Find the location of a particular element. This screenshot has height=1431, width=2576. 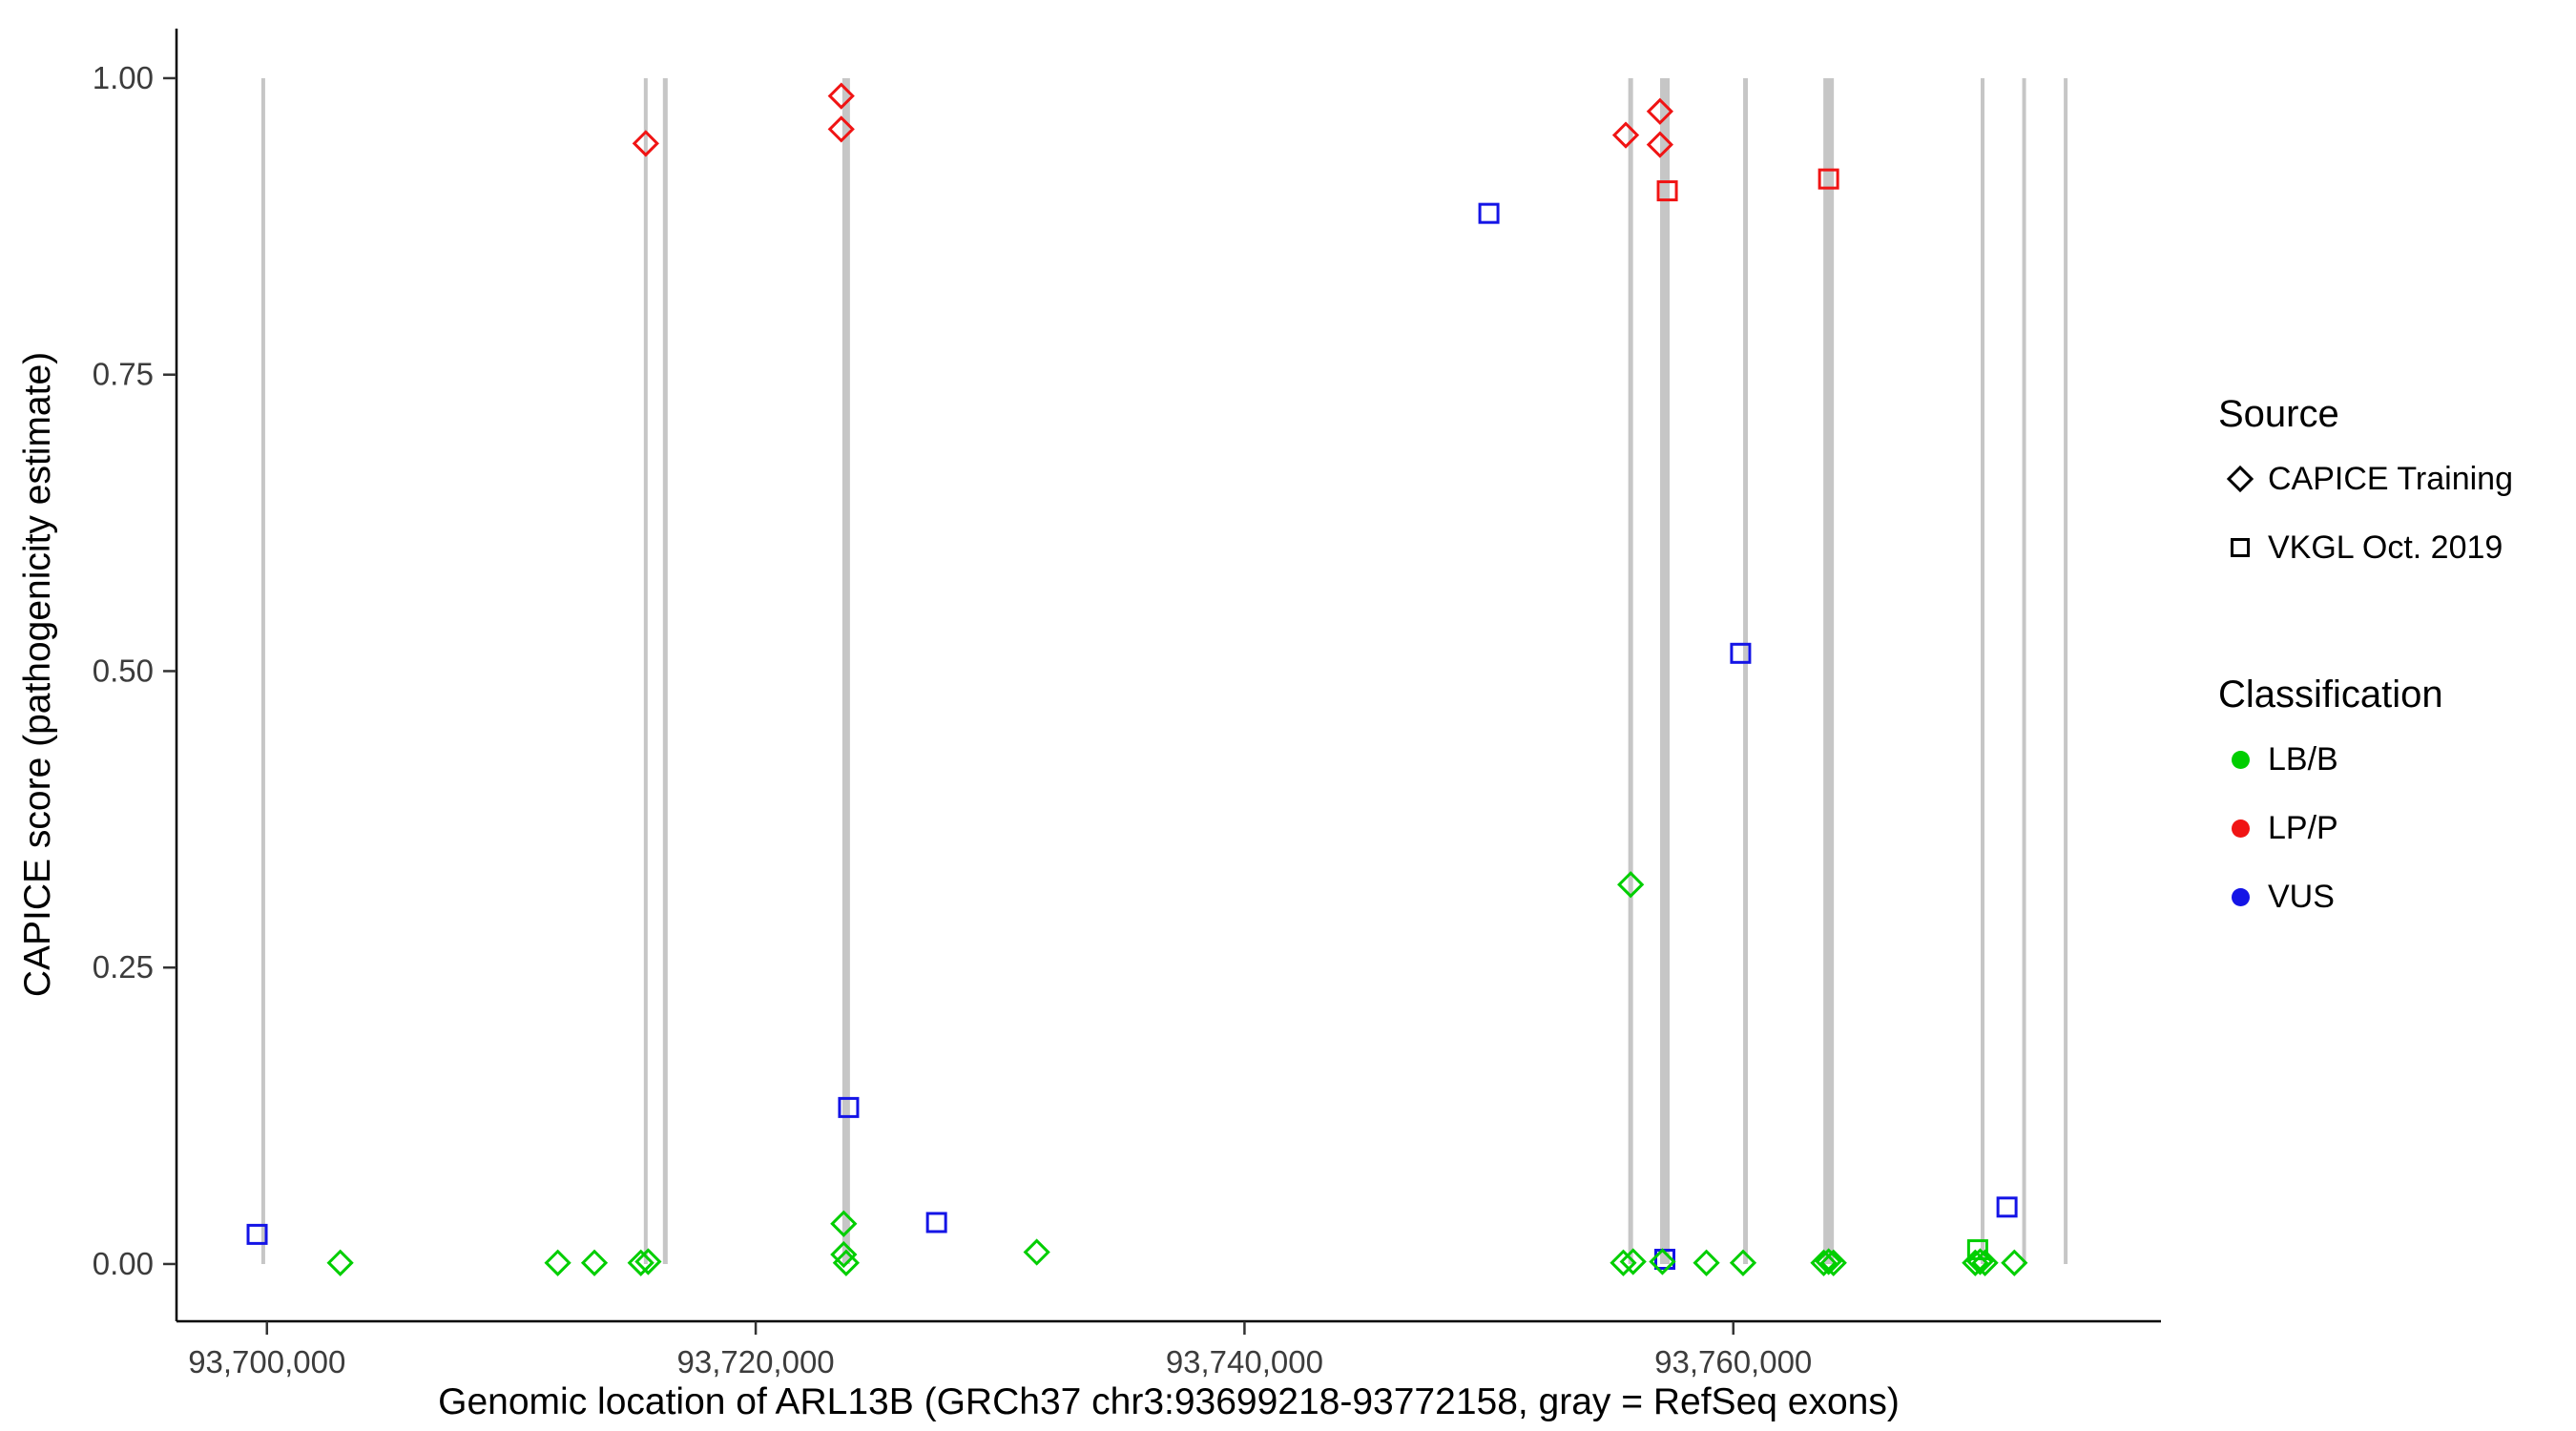

square-icon is located at coordinates (2240, 547).